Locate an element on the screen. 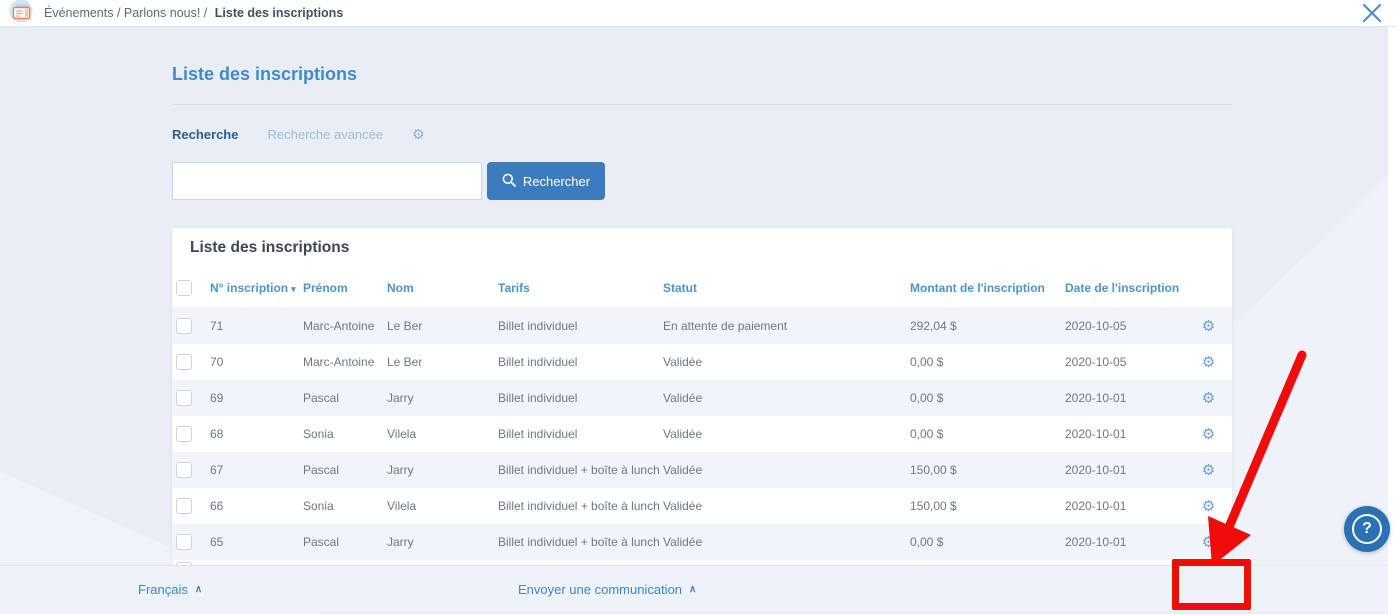 This screenshot has width=1396, height=614. status-text: En attente de paiement is located at coordinates (725, 326).